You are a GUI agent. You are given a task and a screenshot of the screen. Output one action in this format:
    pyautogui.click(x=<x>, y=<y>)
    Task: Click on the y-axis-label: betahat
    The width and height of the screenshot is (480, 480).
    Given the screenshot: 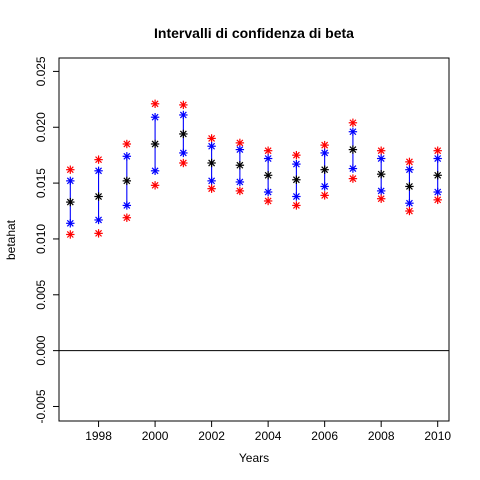 What is the action you would take?
    pyautogui.click(x=11, y=239)
    